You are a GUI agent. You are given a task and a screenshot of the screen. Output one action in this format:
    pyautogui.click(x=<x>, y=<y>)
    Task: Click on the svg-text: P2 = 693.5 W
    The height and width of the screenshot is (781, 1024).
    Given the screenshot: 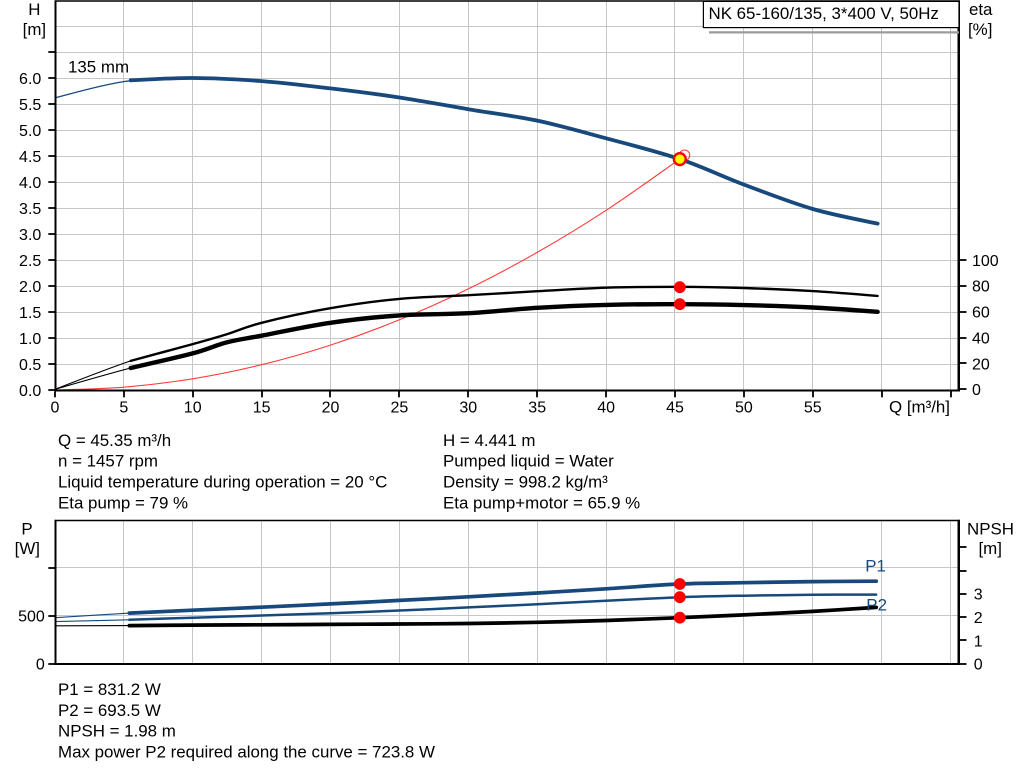 What is the action you would take?
    pyautogui.click(x=109, y=710)
    